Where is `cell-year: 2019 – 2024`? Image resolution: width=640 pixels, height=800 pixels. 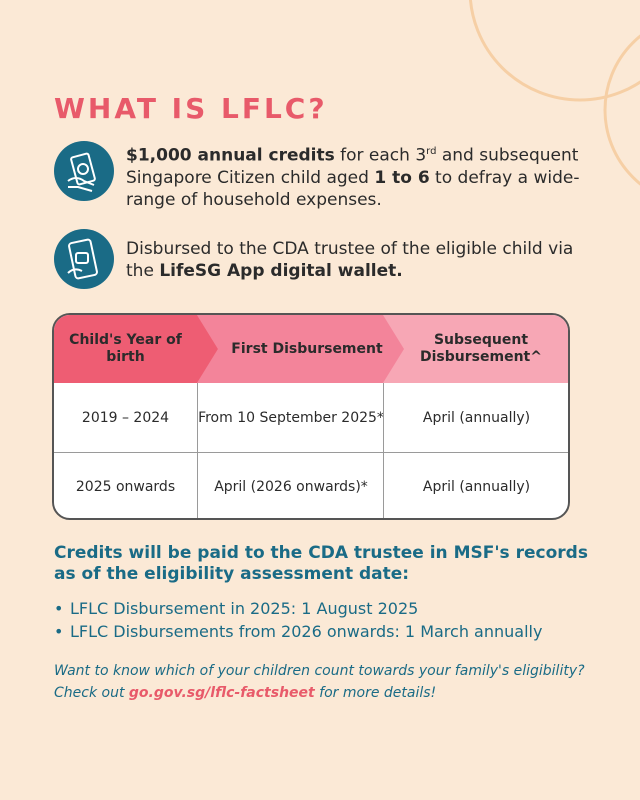 cell-year: 2019 – 2024 is located at coordinates (125, 417).